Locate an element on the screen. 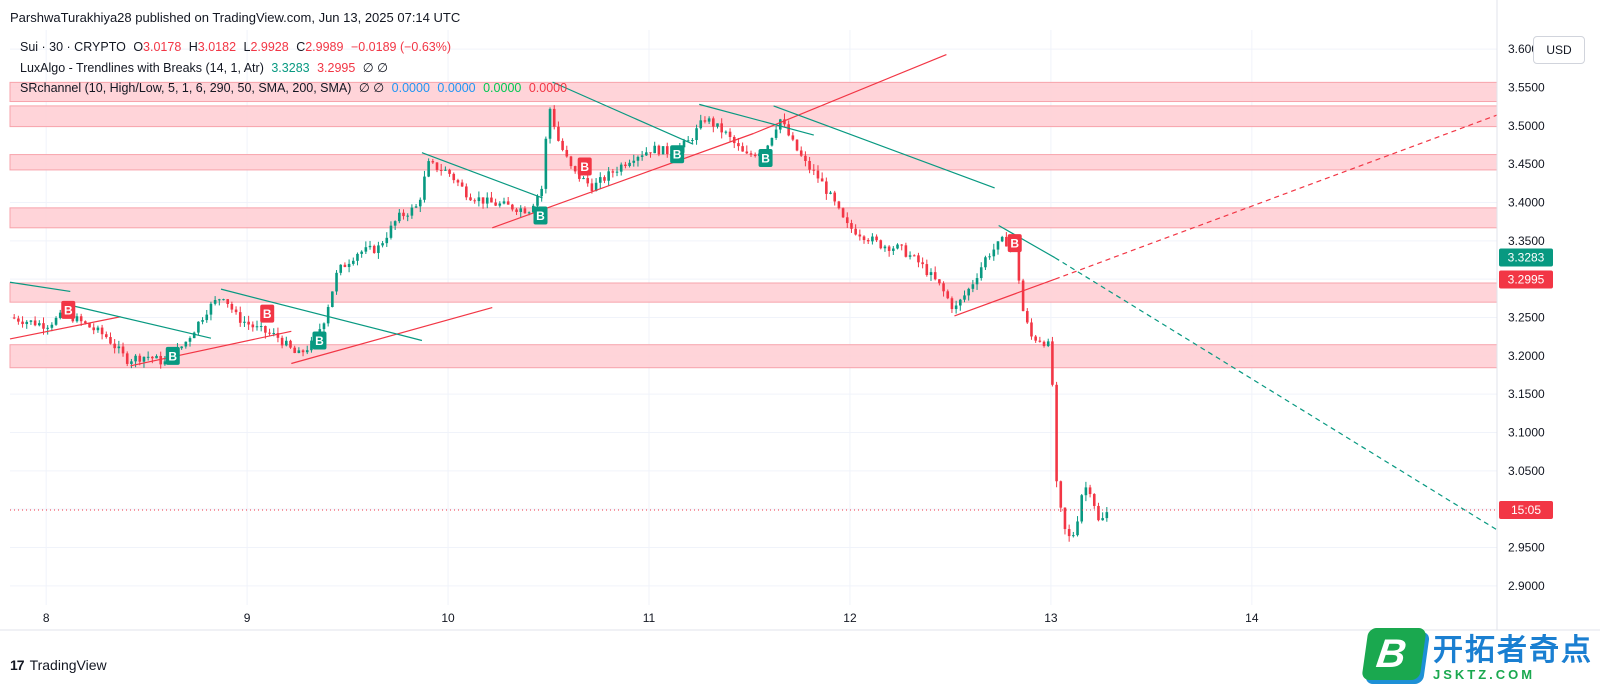 Image resolution: width=1600 pixels, height=685 pixels. x-tick-label: 9 is located at coordinates (247, 618).